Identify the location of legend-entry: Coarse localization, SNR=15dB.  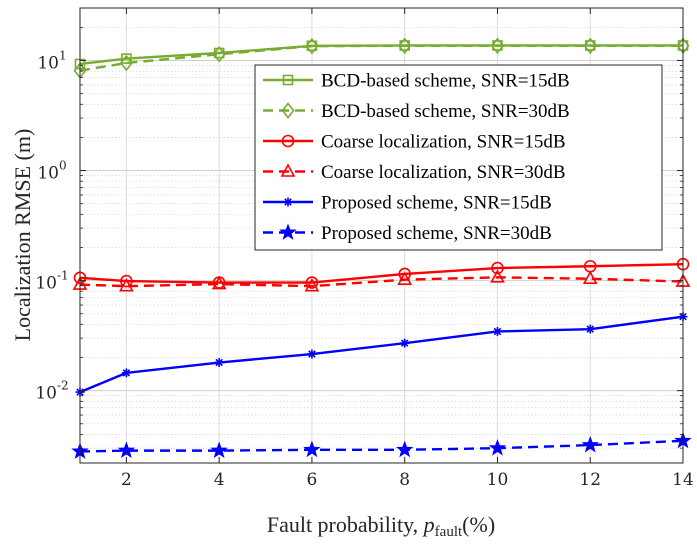
(414, 142).